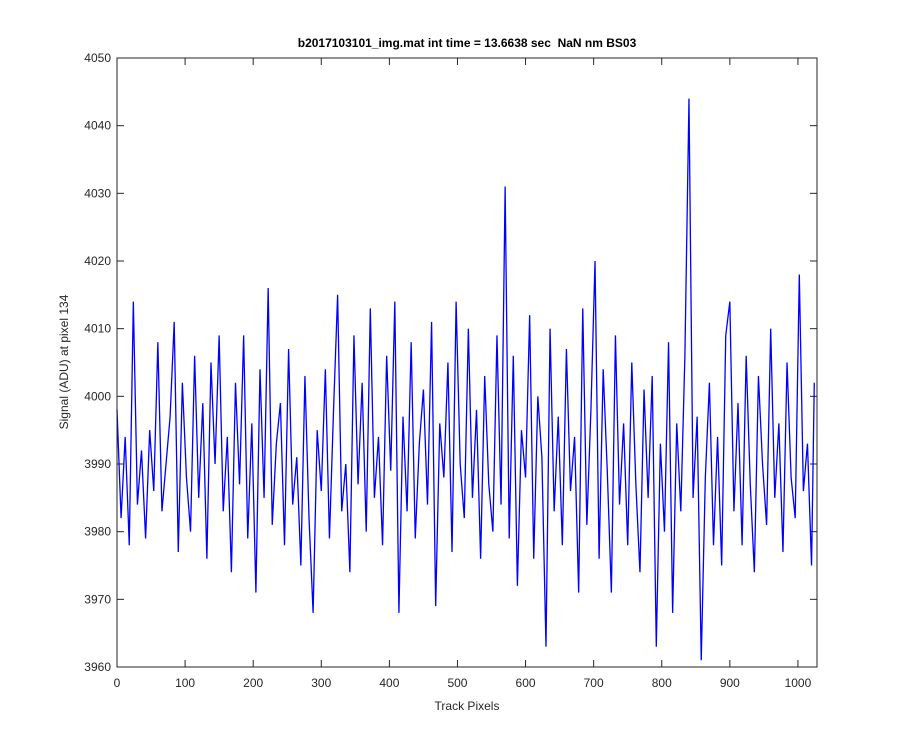  I want to click on x-tick-label: 500, so click(457, 683).